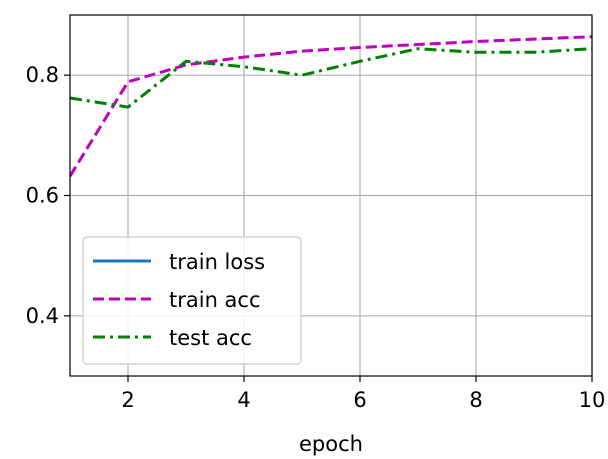 This screenshot has width=608, height=459. What do you see at coordinates (42, 316) in the screenshot?
I see `y-tick-label: 0.4` at bounding box center [42, 316].